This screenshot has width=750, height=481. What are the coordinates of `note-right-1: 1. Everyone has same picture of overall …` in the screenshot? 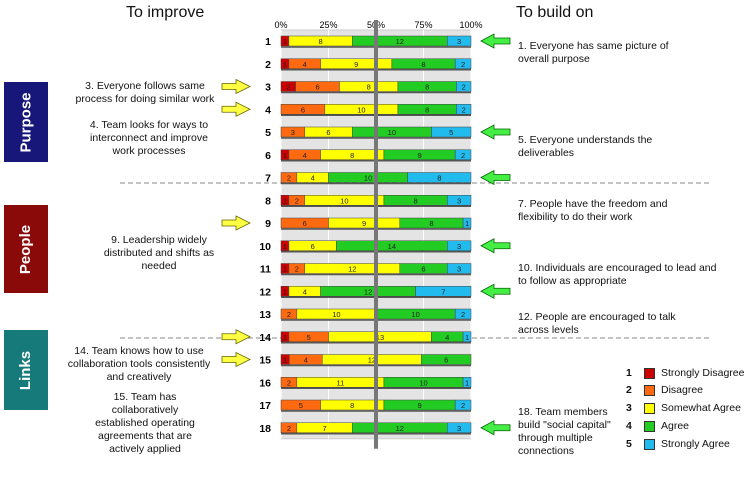 It's located at (593, 52).